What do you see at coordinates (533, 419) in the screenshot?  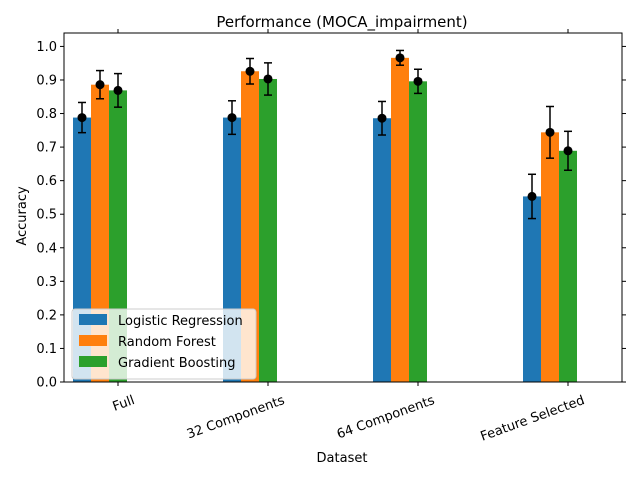 I see `x-tick-label: Feature Selected` at bounding box center [533, 419].